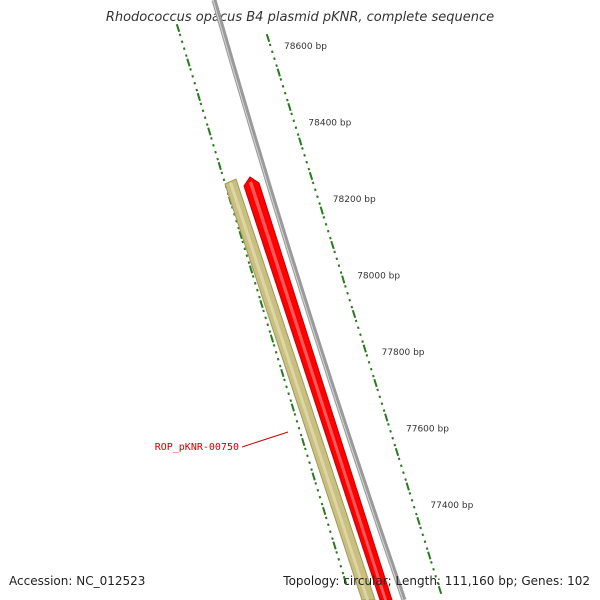 The image size is (600, 600). I want to click on scale-label: 77400 bp, so click(451, 506).